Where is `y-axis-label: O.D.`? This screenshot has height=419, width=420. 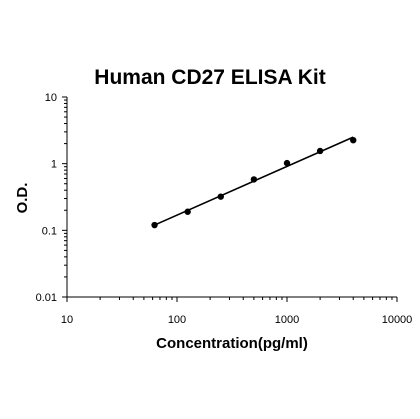
y-axis-label: O.D. is located at coordinates (22, 198).